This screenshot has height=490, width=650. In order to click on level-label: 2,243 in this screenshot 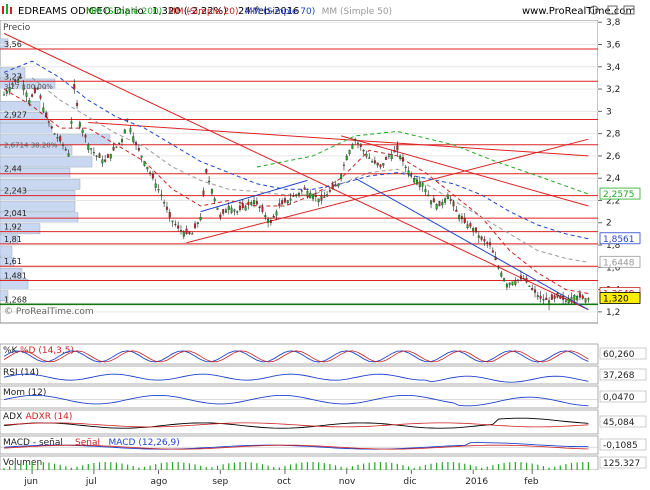, I will do `click(15, 191)`.